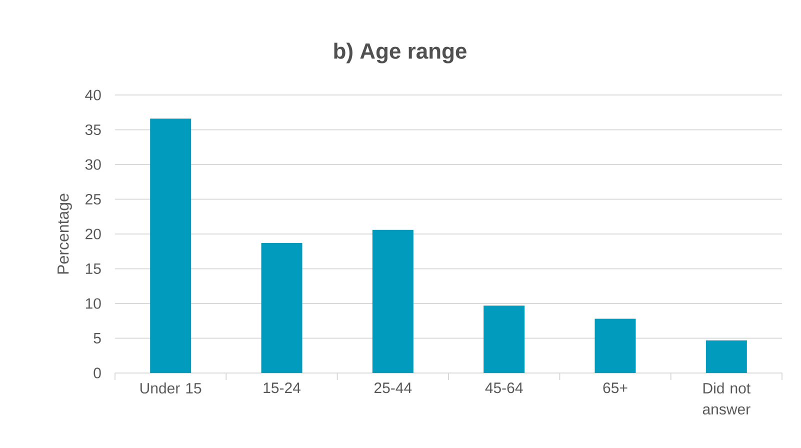  I want to click on y-tick-label: 10, so click(93, 303).